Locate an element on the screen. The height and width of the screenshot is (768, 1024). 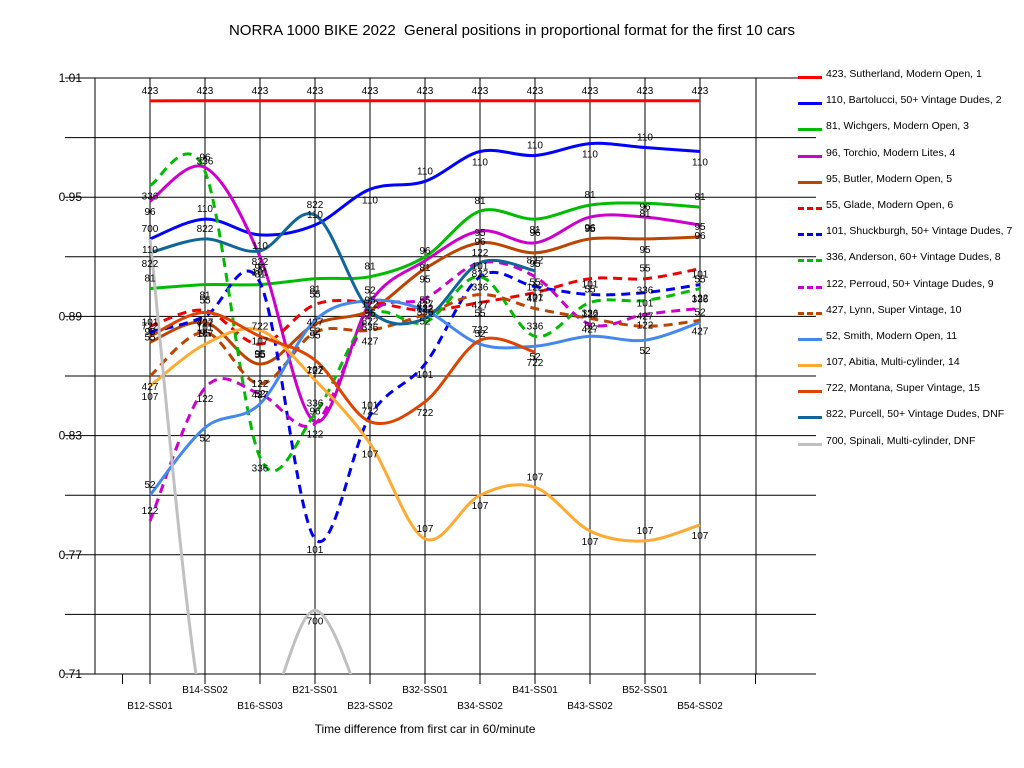
x-tick-label: B14-SS02 is located at coordinates (205, 690).